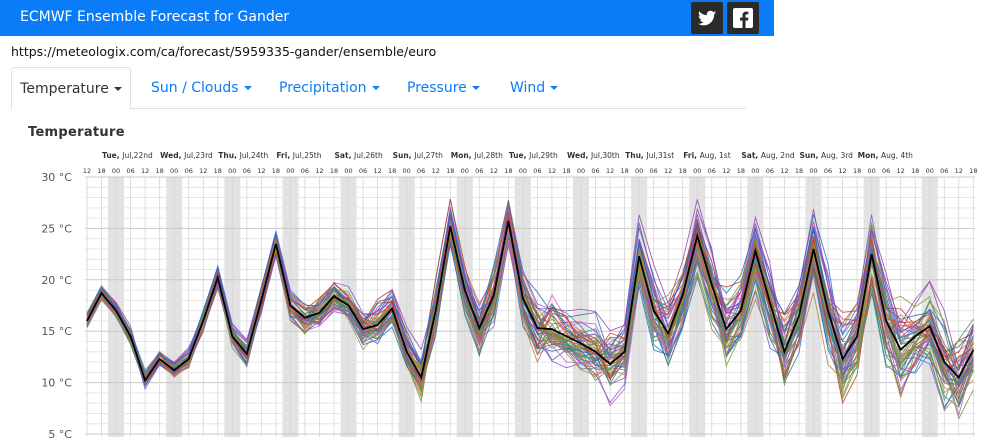 This screenshot has height=443, width=984. What do you see at coordinates (323, 88) in the screenshot?
I see `tab-label: Precipitation` at bounding box center [323, 88].